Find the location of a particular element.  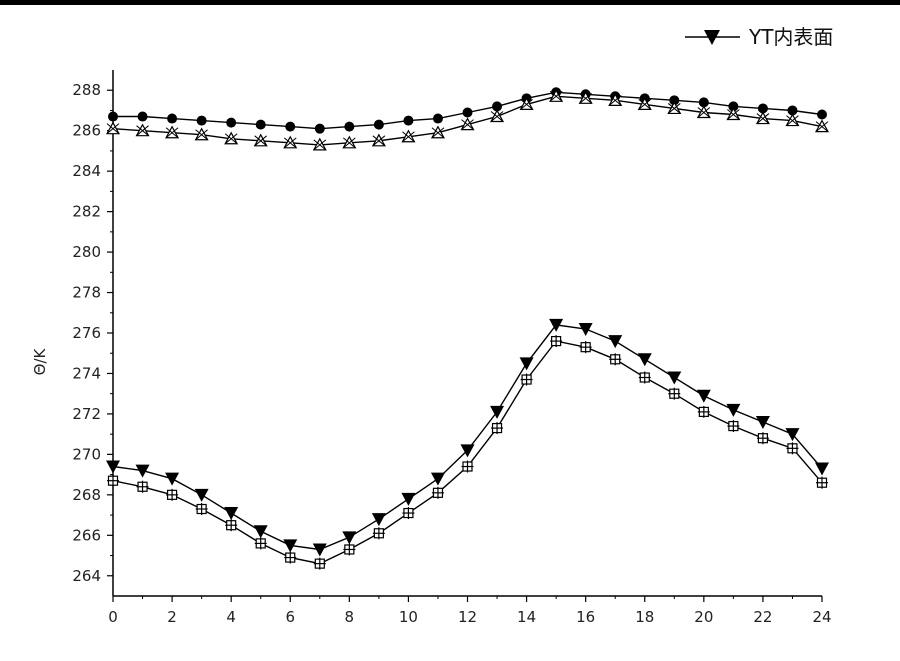

y-tick-label: 280 is located at coordinates (86, 252).